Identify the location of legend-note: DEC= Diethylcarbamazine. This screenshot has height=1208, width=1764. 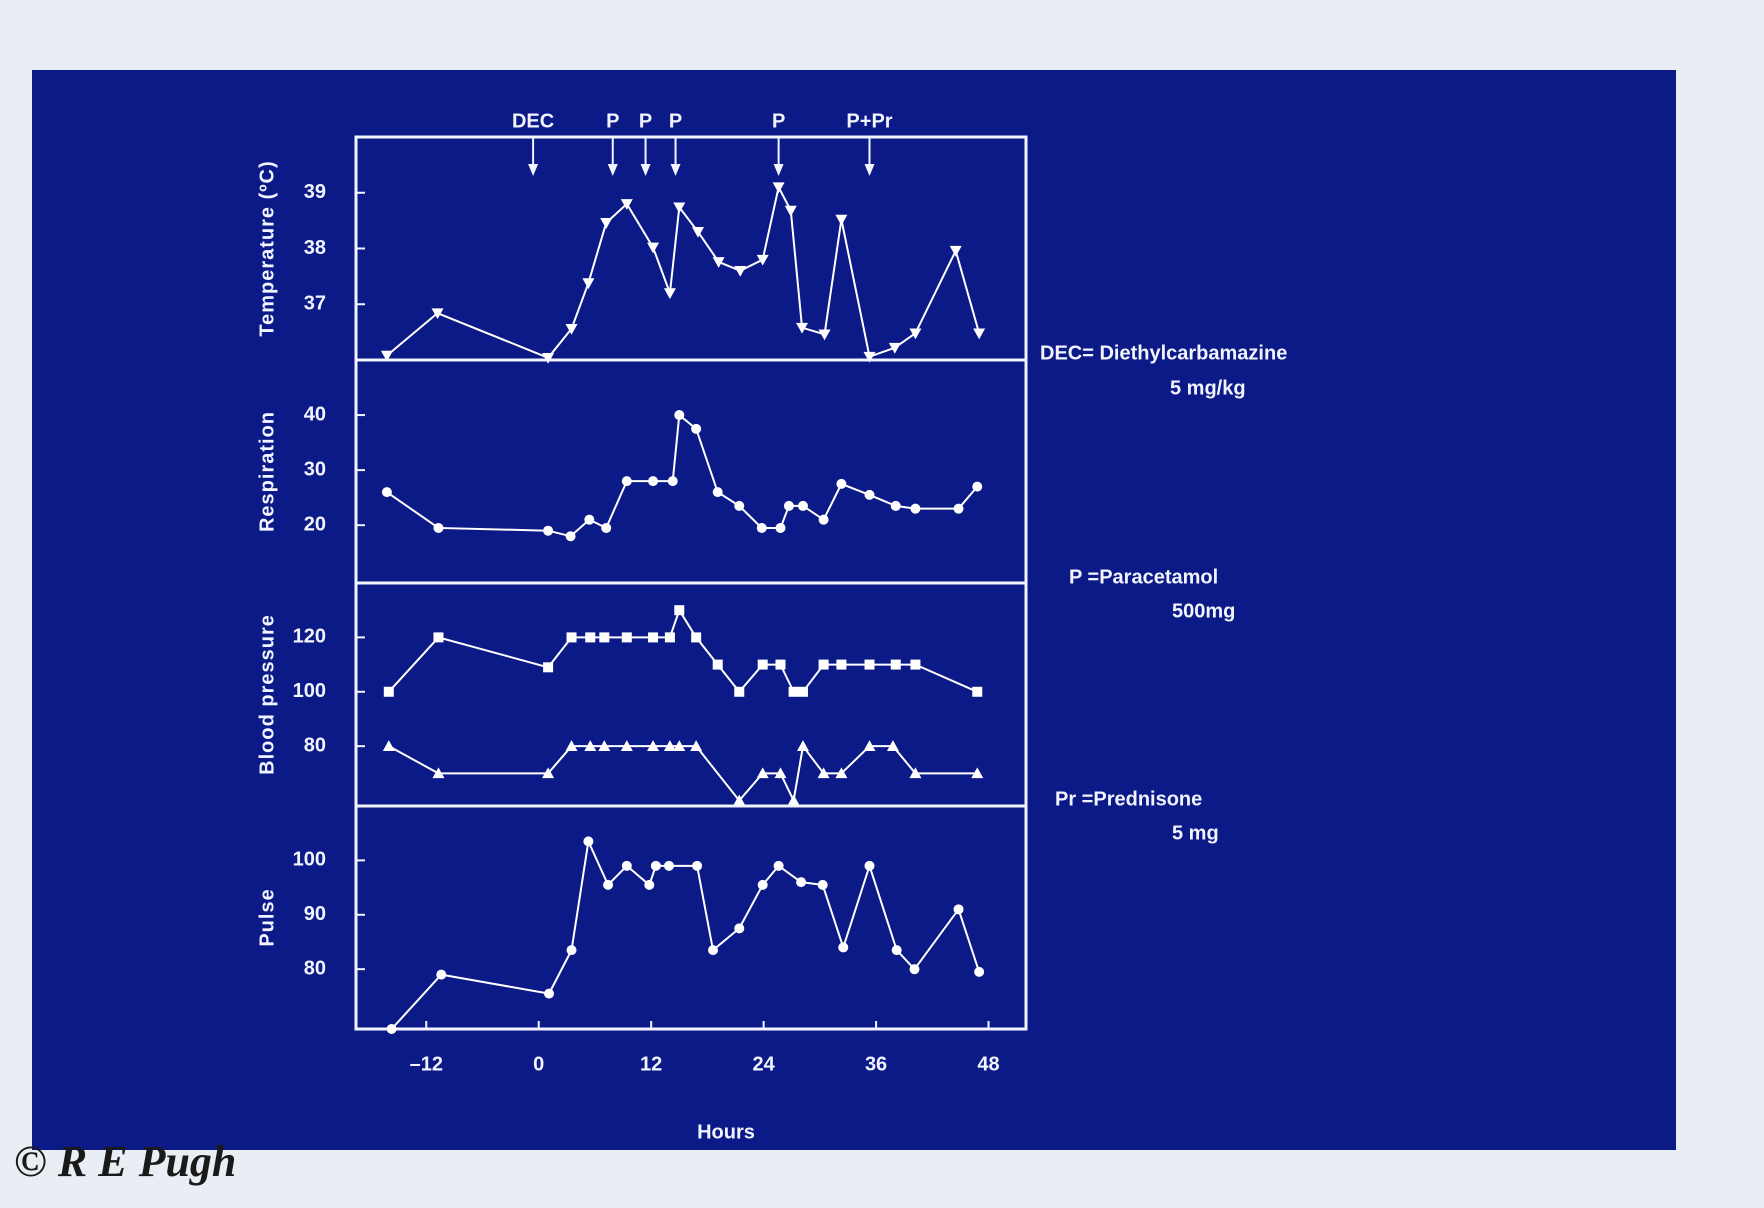
(1163, 353).